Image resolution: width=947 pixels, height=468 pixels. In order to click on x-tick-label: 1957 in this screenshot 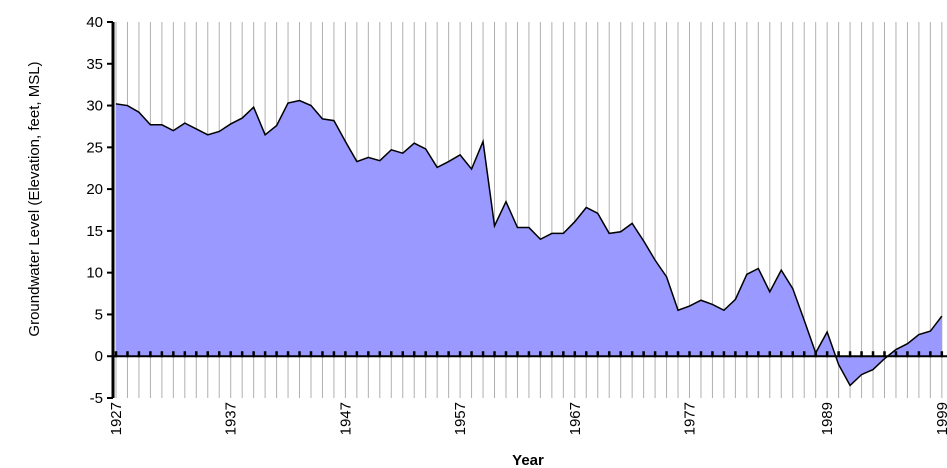, I will do `click(460, 418)`.